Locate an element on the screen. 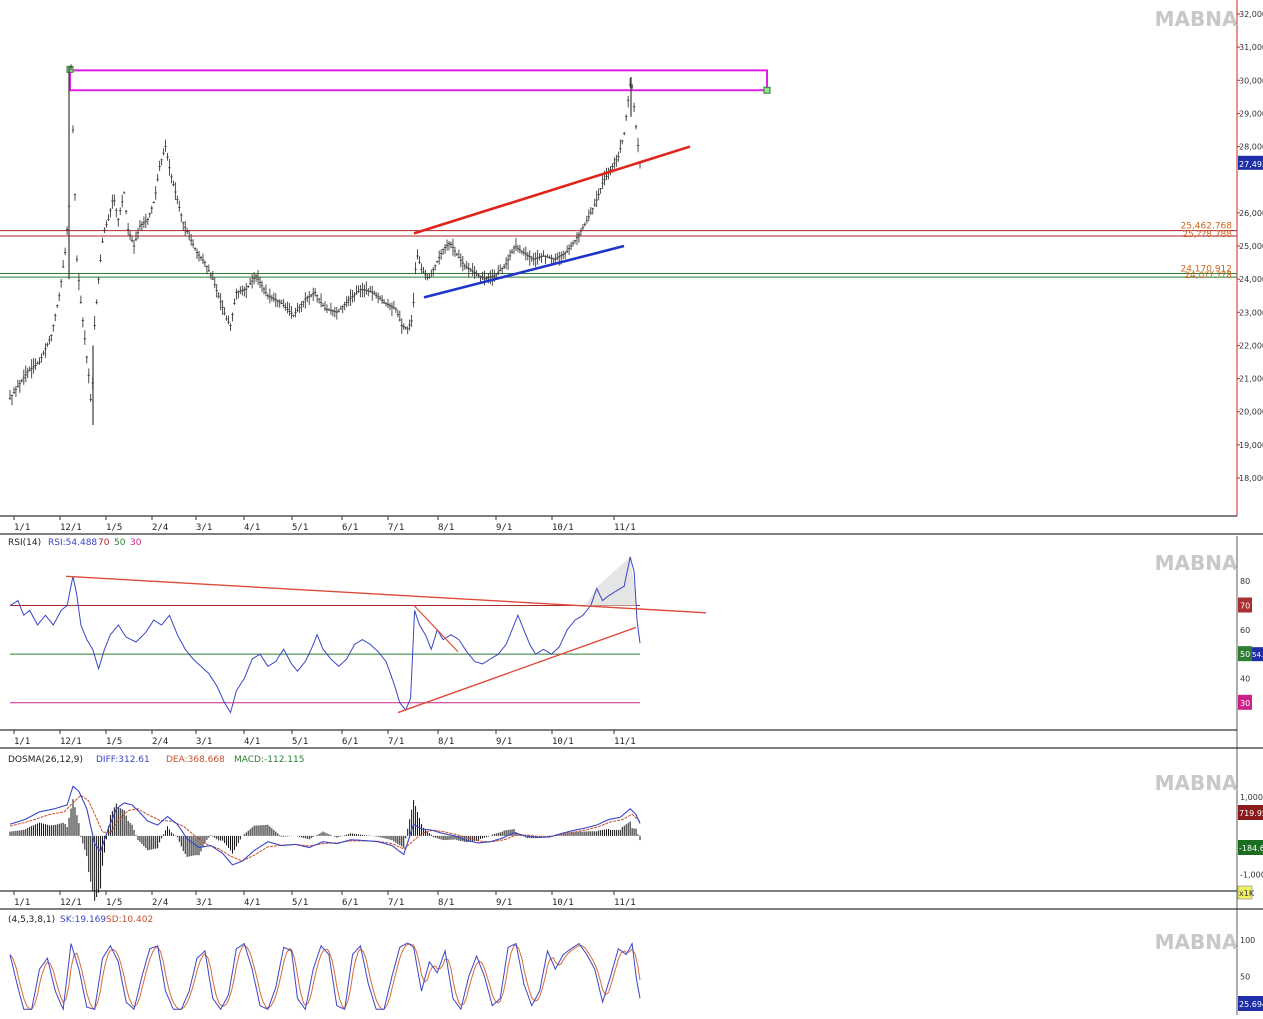  rsi-level-tag-text: 70 is located at coordinates (1245, 606).